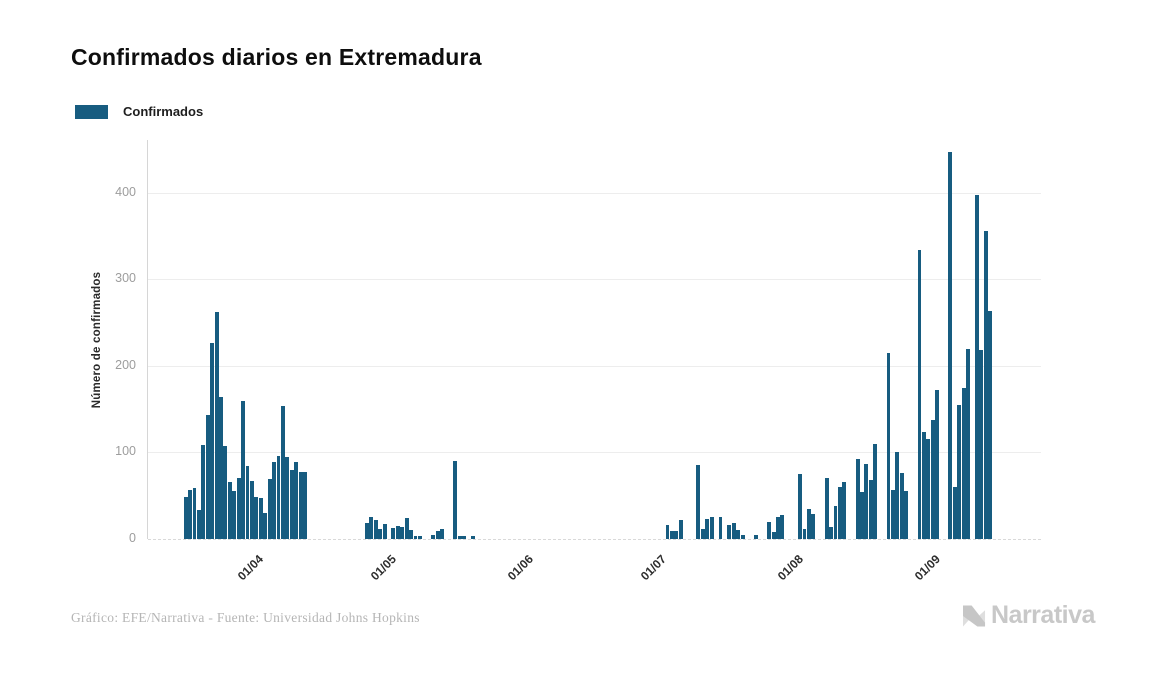  What do you see at coordinates (91, 111) in the screenshot?
I see `legend-swatch-confirmados` at bounding box center [91, 111].